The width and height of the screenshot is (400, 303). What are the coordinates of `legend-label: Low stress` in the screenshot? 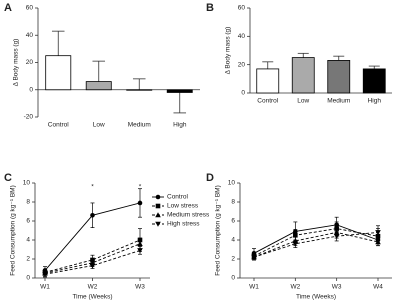 It's located at (183, 206).